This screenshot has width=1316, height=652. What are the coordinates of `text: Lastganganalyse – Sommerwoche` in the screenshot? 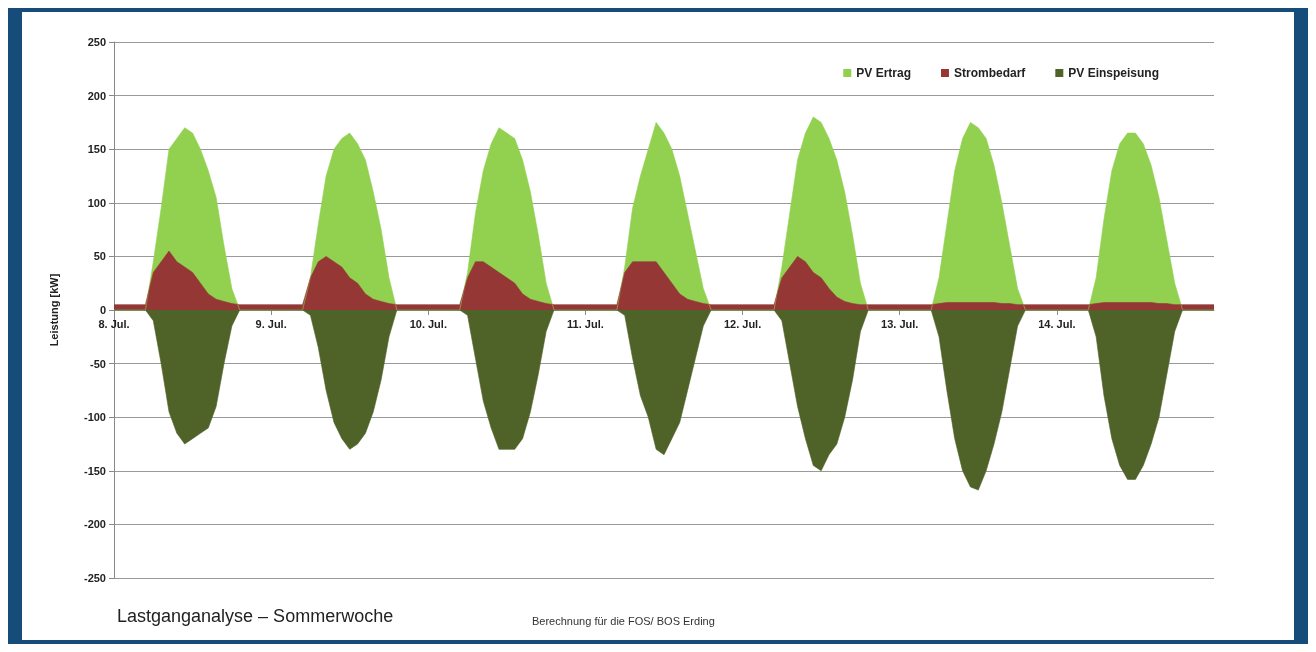 It's located at (255, 616).